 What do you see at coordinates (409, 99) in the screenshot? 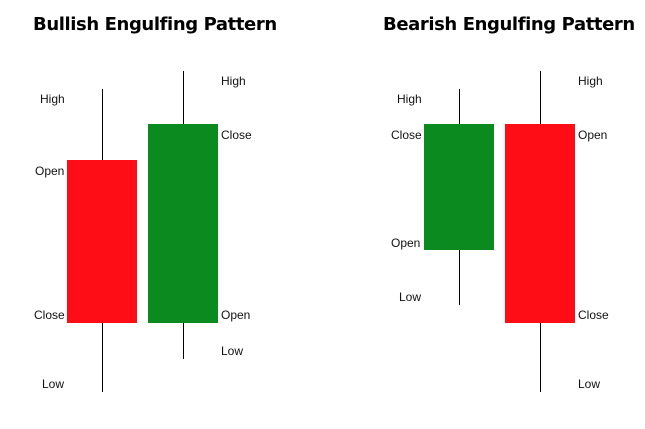
I see `bearish-candle-1-high-label: High` at bounding box center [409, 99].